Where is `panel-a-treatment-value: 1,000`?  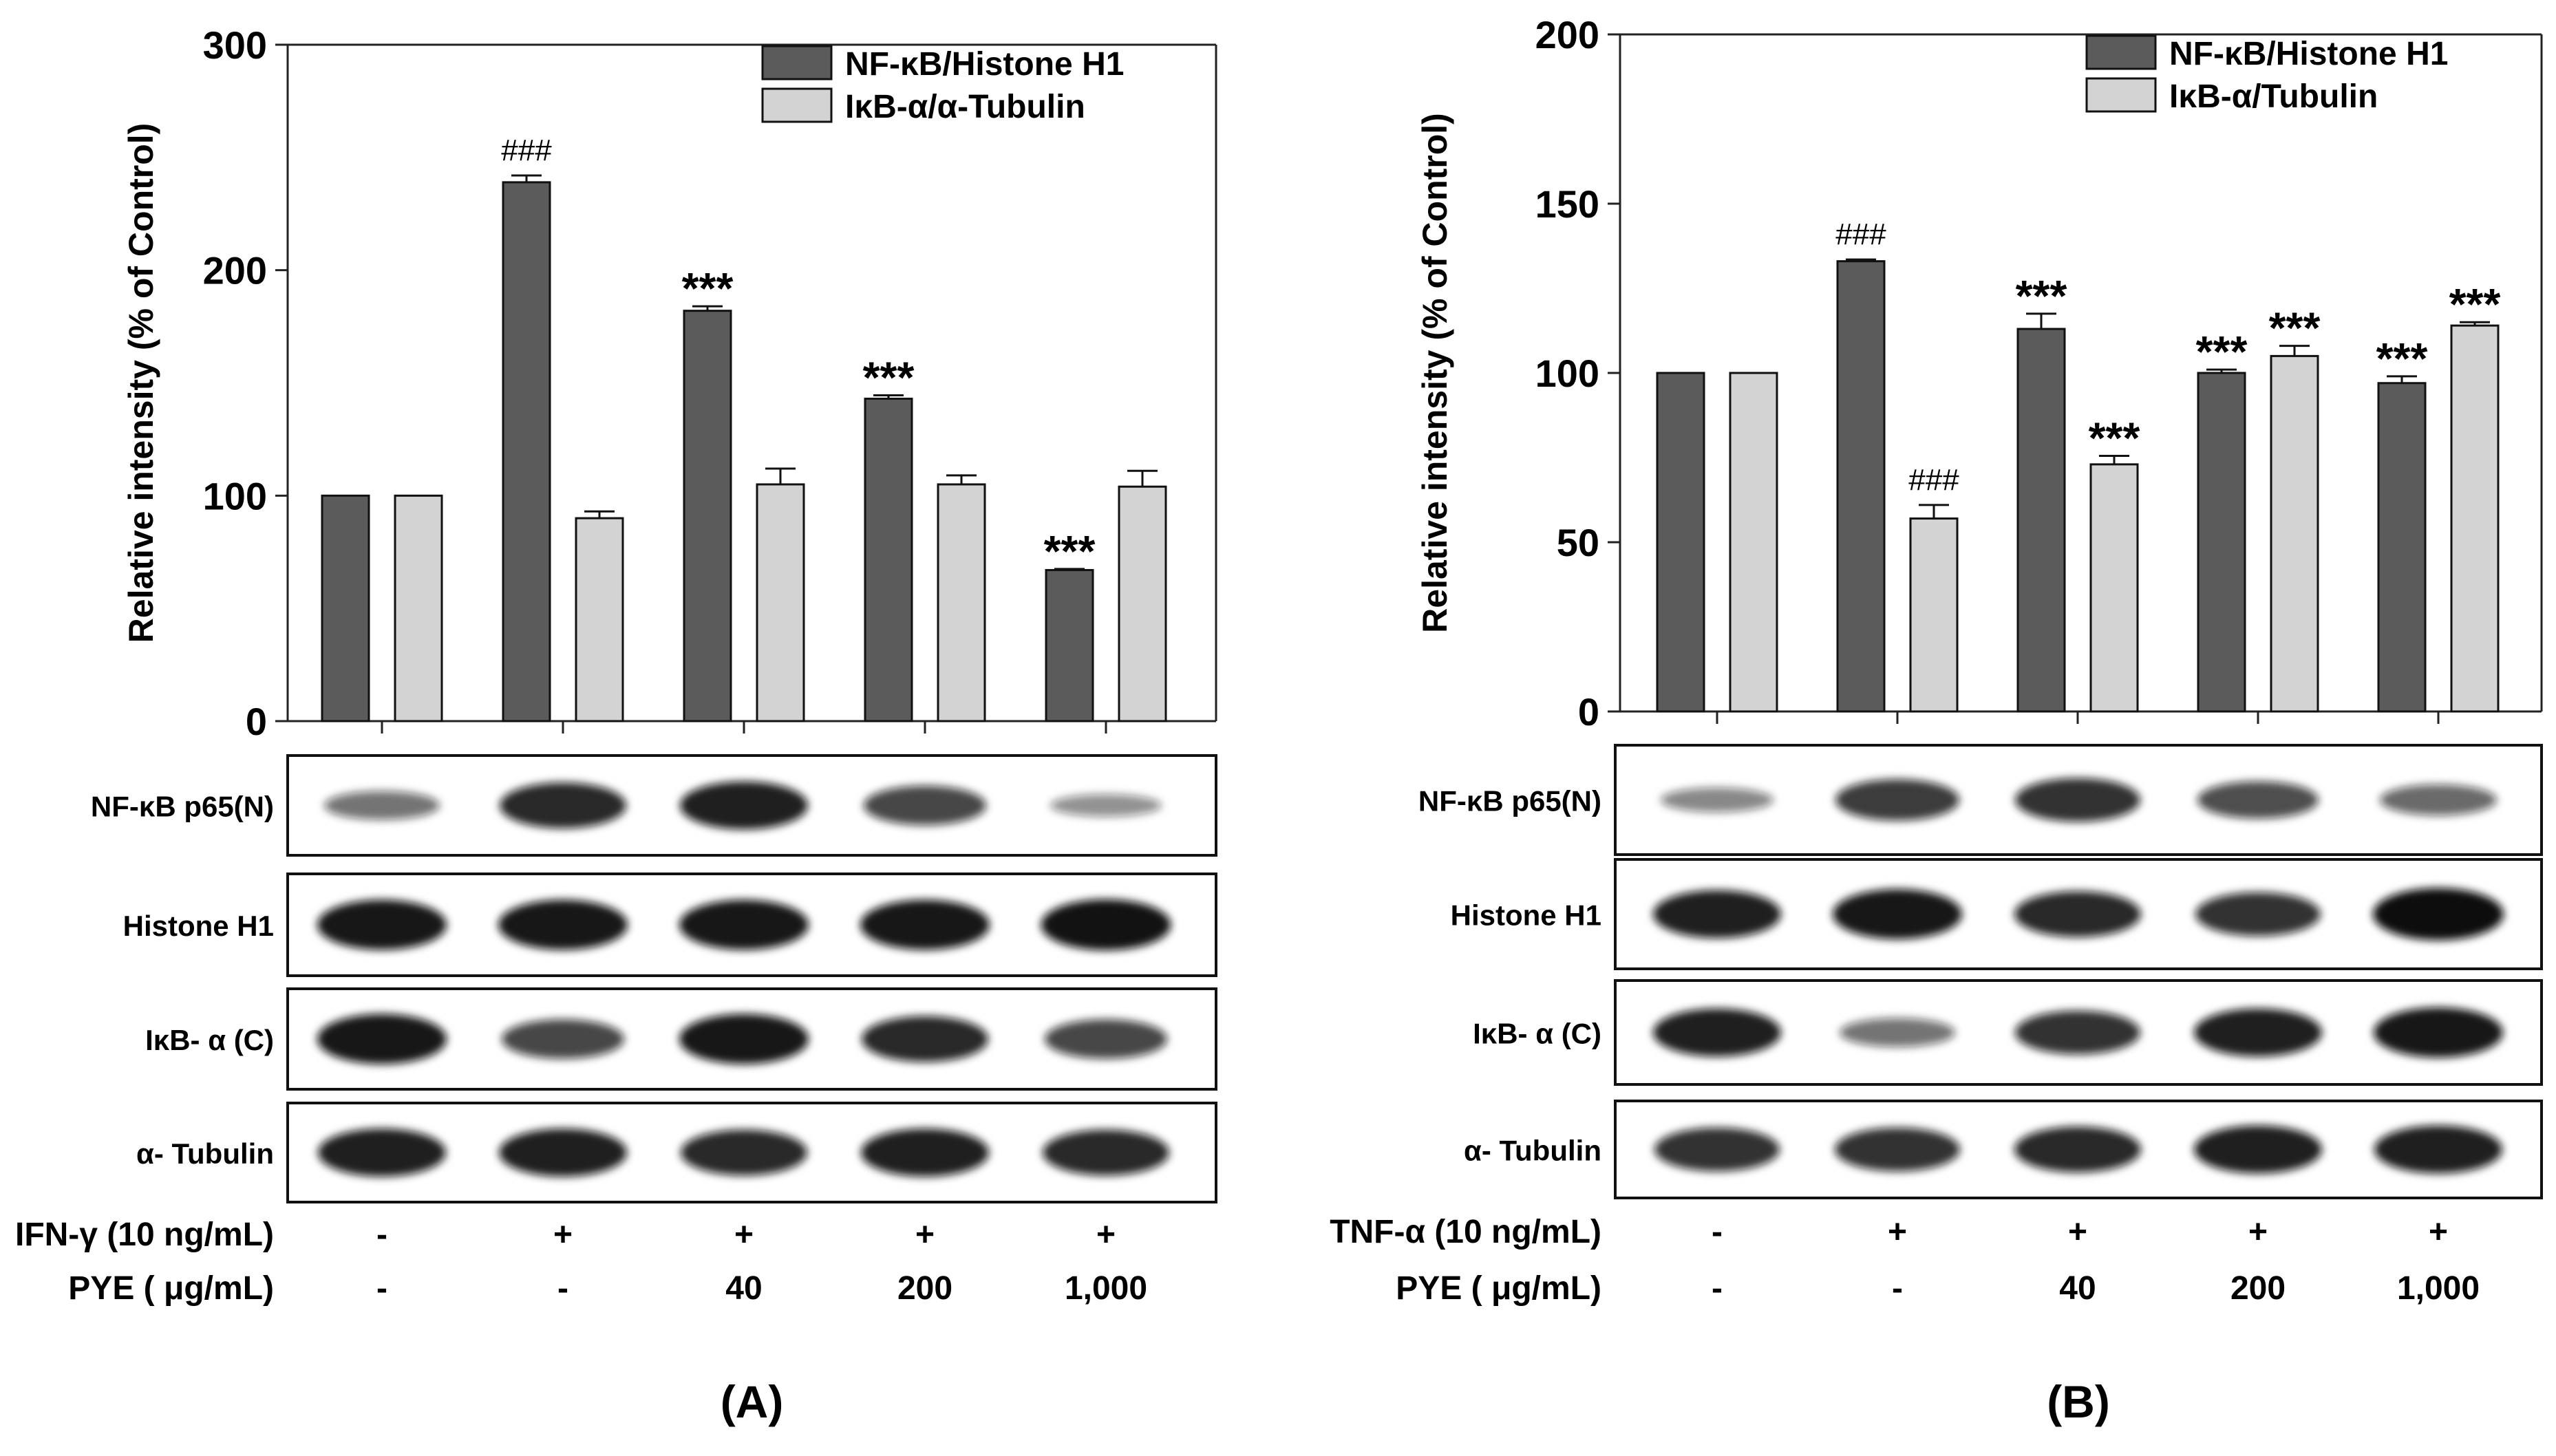 panel-a-treatment-value: 1,000 is located at coordinates (1106, 1288).